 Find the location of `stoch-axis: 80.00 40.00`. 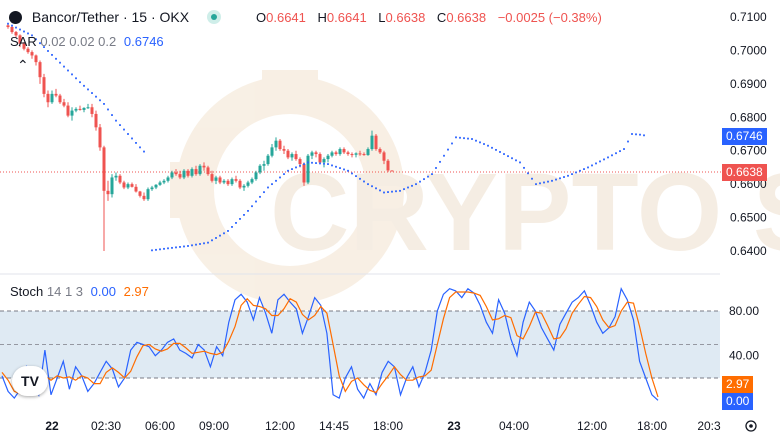

stoch-axis: 80.00 40.00 is located at coordinates (744, 333).